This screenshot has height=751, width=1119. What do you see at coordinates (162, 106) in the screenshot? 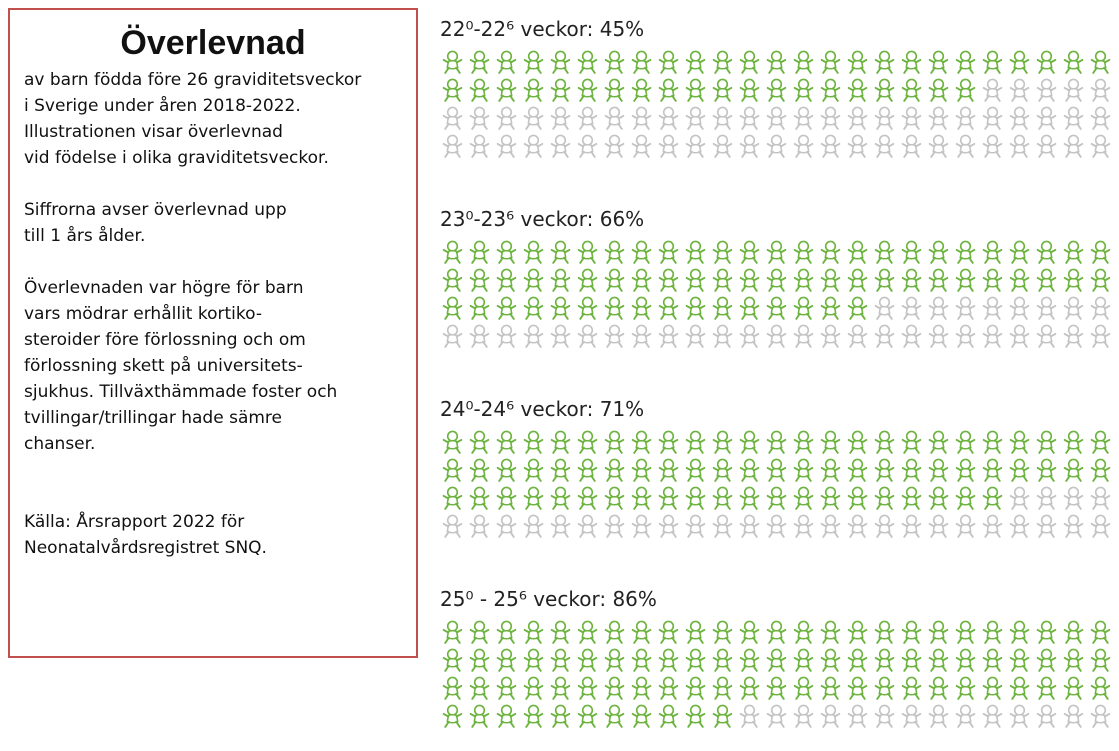
I see `text-line: i Sverige under åren 2018-2022.` at bounding box center [162, 106].